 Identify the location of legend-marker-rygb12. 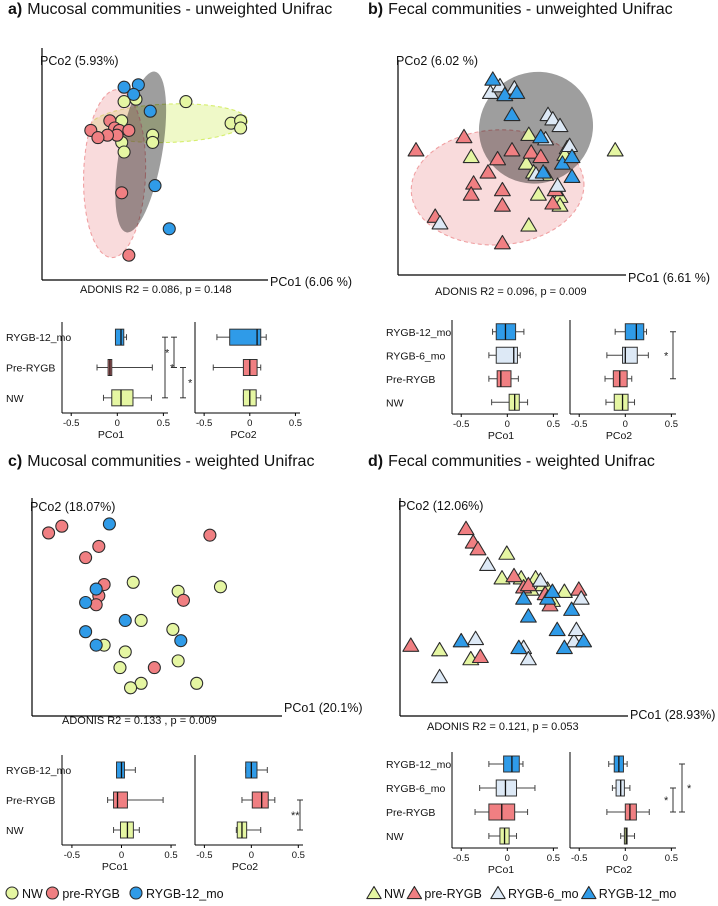
(136, 893).